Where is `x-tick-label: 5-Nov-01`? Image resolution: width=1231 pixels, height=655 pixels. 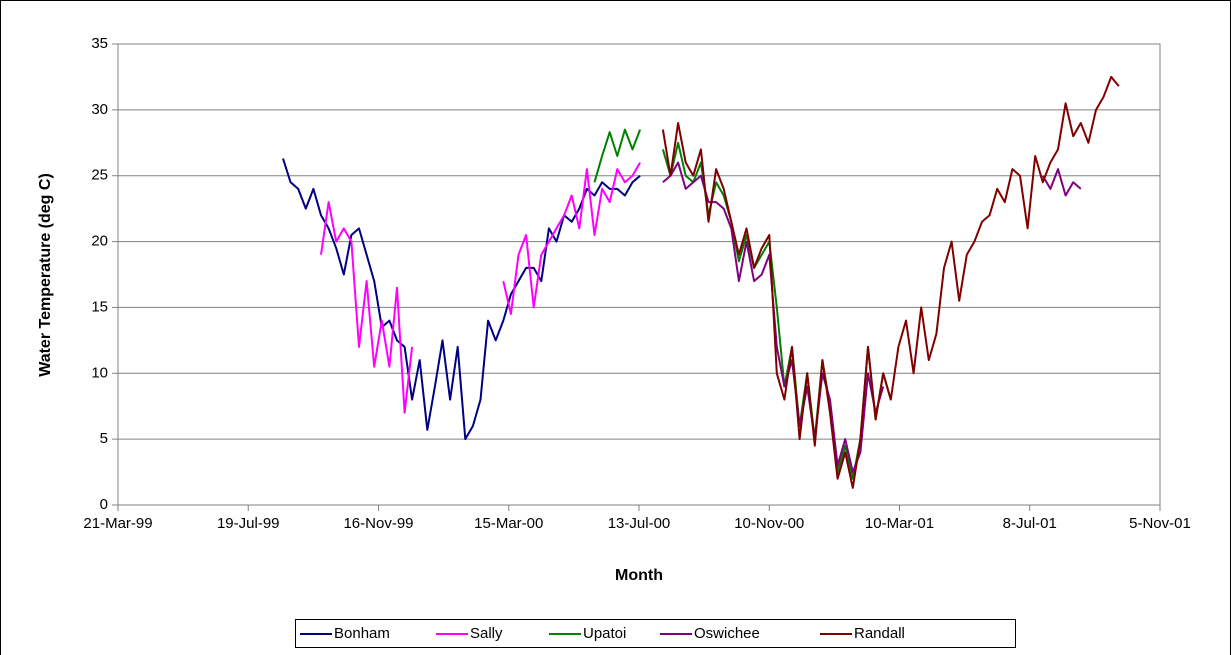
x-tick-label: 5-Nov-01 is located at coordinates (1160, 523).